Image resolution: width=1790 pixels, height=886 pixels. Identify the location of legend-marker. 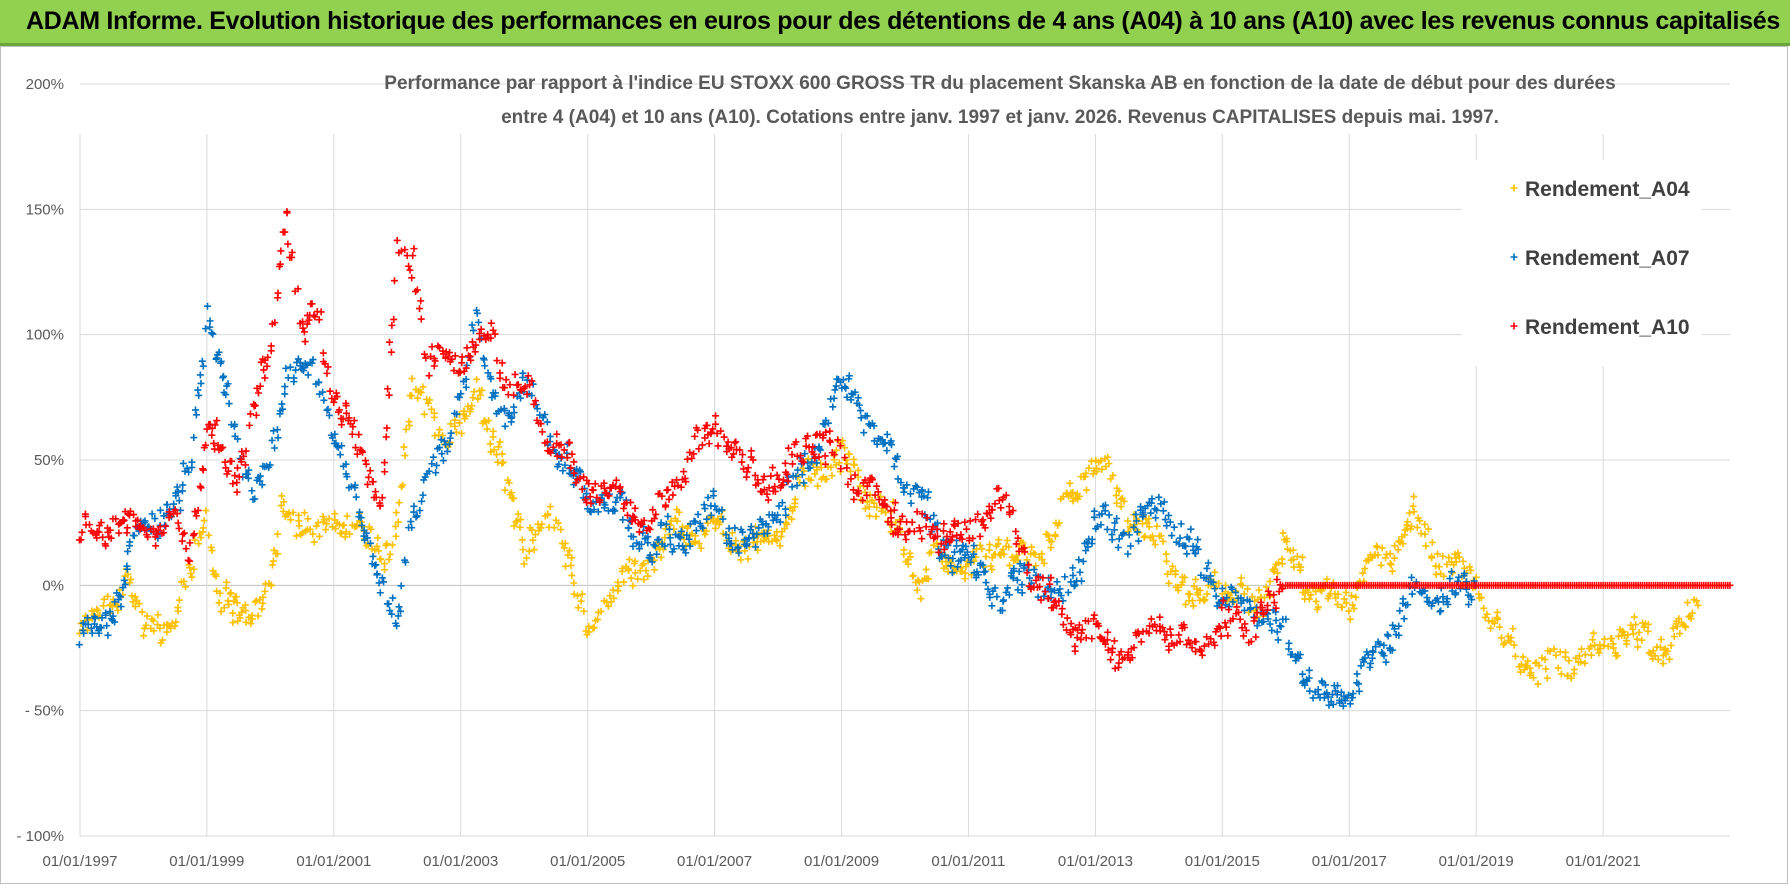
(1514, 326).